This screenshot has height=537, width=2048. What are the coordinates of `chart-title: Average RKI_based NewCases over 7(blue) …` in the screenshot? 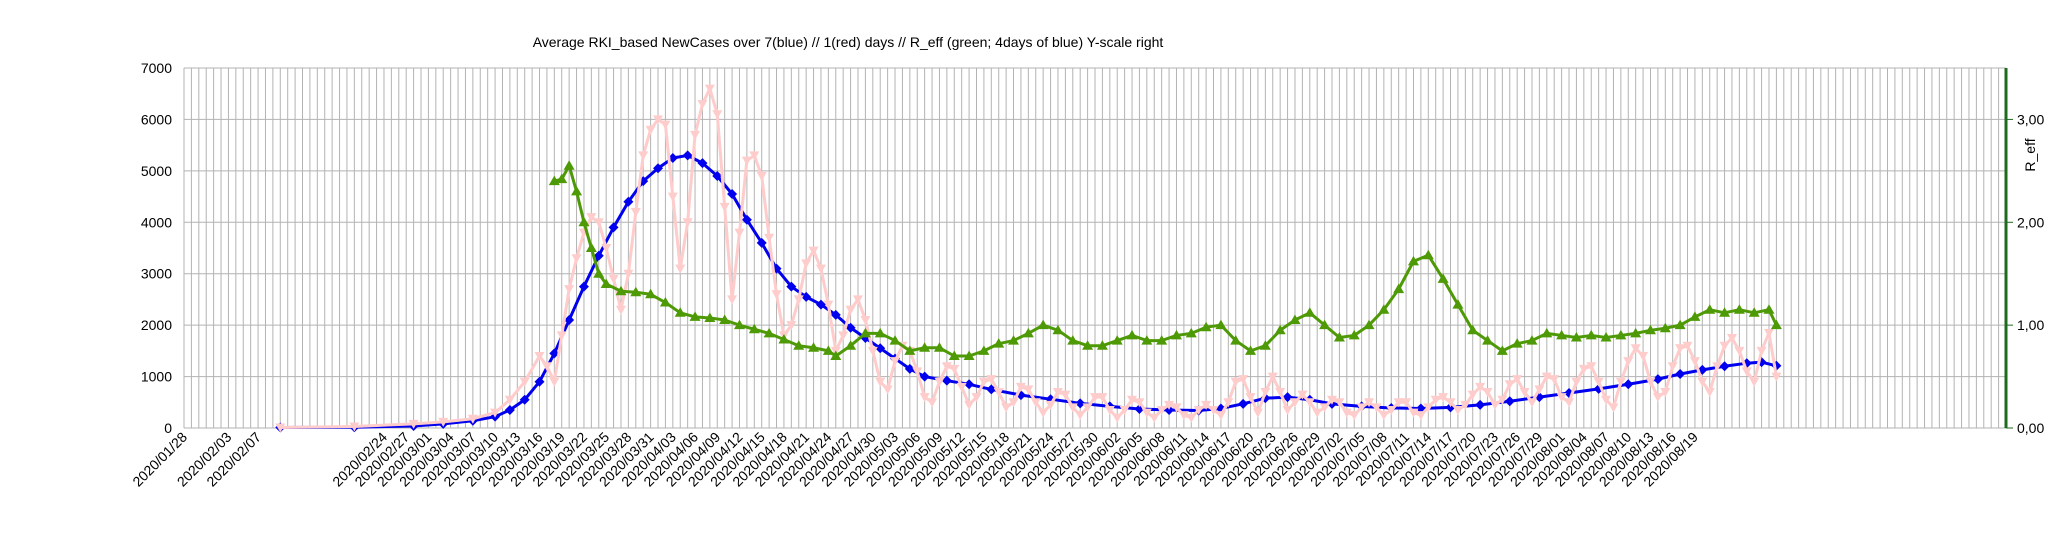 It's located at (848, 42).